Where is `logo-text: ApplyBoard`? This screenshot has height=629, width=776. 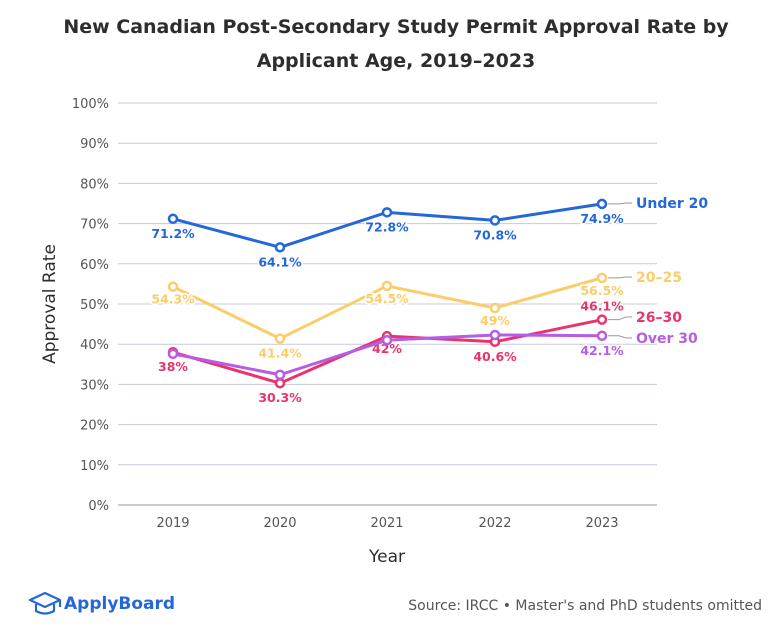 logo-text: ApplyBoard is located at coordinates (119, 604).